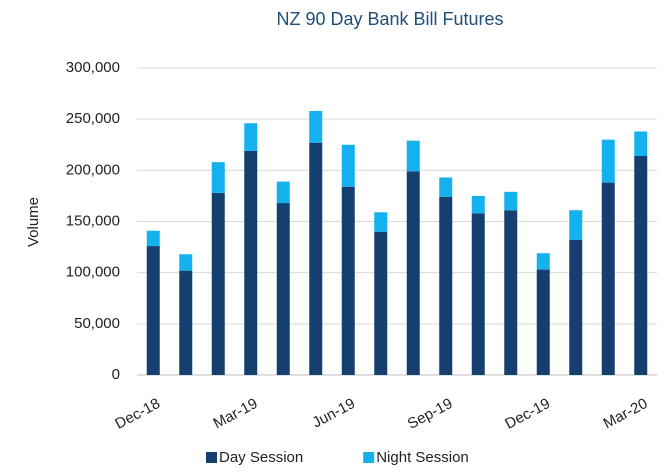 The width and height of the screenshot is (667, 475). Describe the element at coordinates (422, 457) in the screenshot. I see `legend-label: Night Session` at that location.